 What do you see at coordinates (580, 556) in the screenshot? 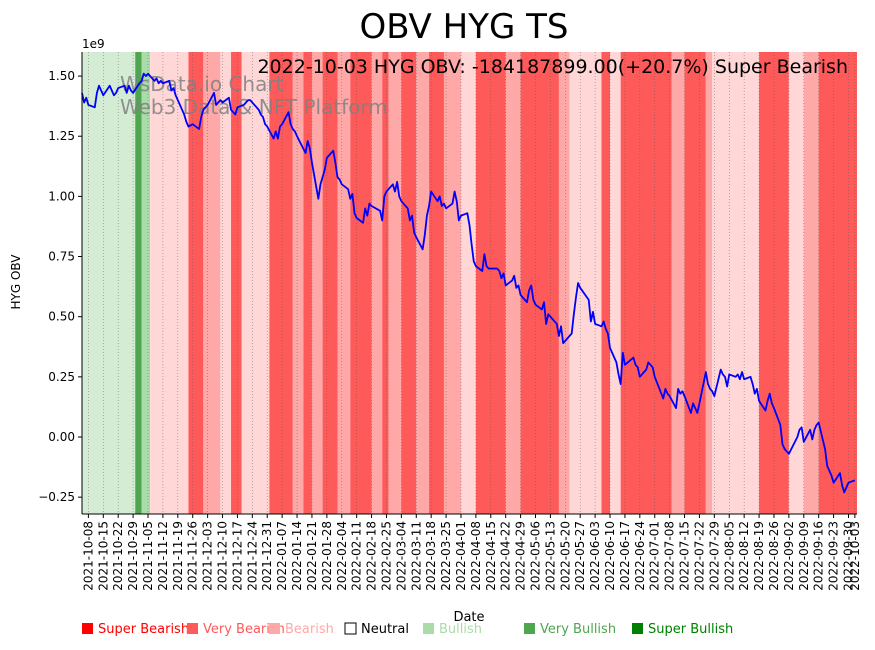
I see `x-tick-label: 2022-05-27` at bounding box center [580, 556].